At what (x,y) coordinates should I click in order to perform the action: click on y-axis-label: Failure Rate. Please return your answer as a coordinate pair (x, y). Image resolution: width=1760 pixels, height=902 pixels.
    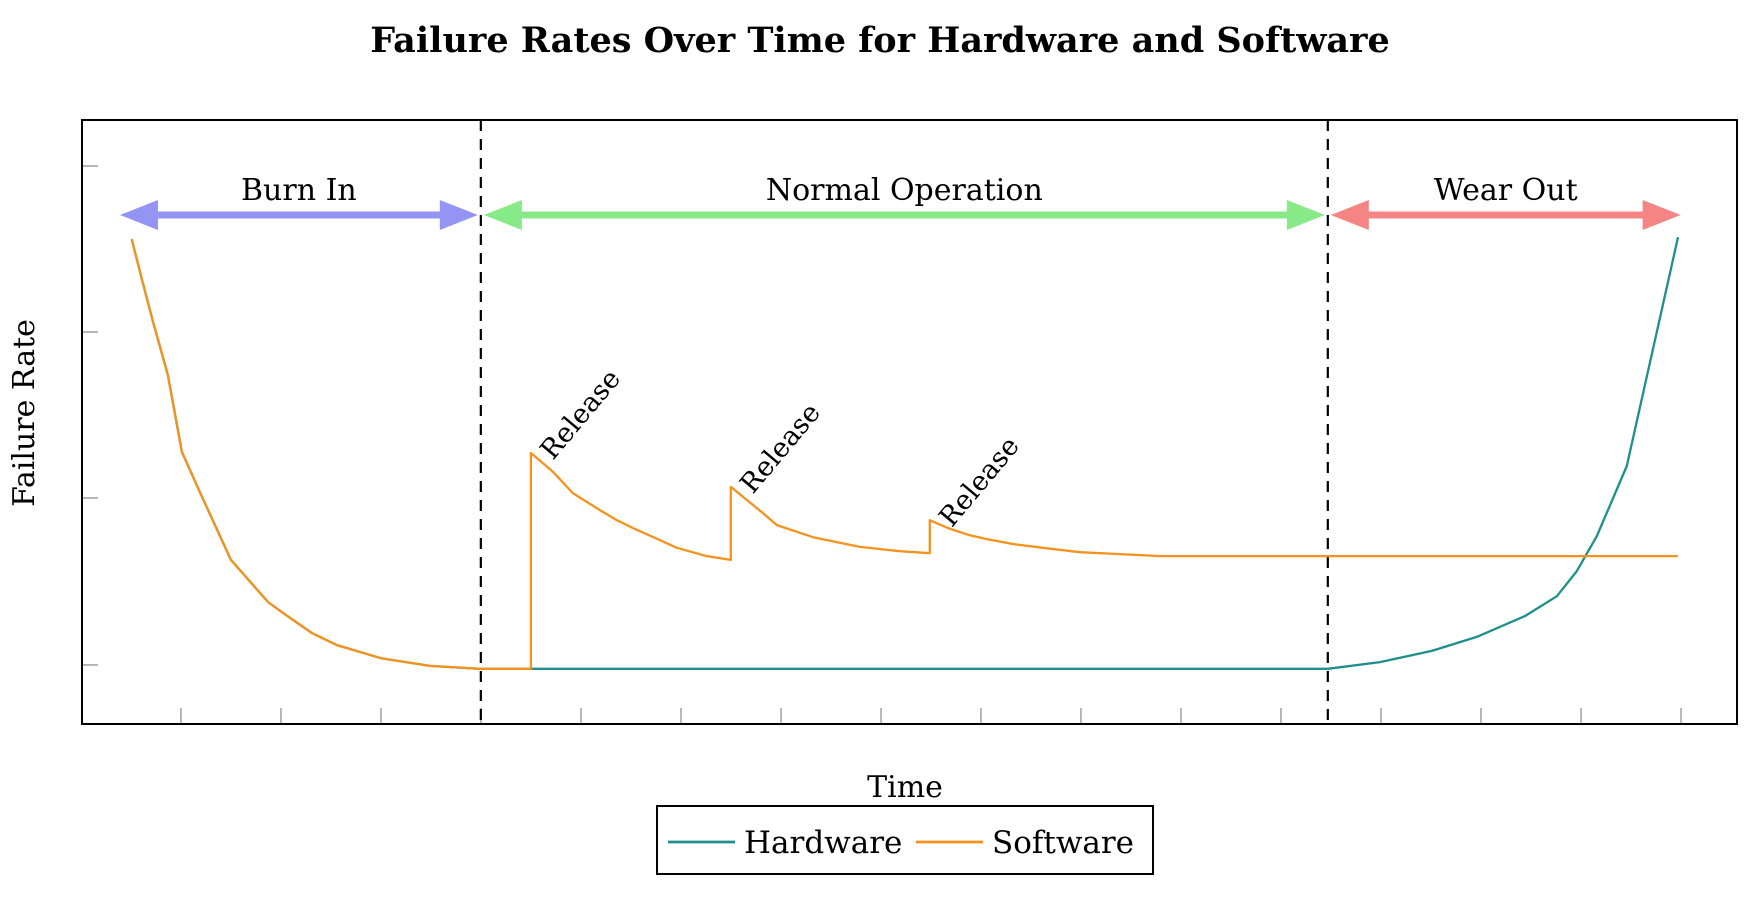
    Looking at the image, I should click on (24, 413).